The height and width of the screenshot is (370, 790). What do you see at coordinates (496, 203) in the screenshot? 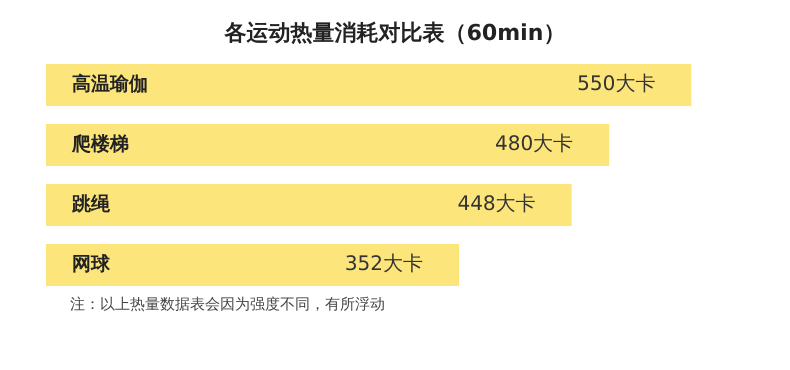
I see `data-label: 448大卡` at bounding box center [496, 203].